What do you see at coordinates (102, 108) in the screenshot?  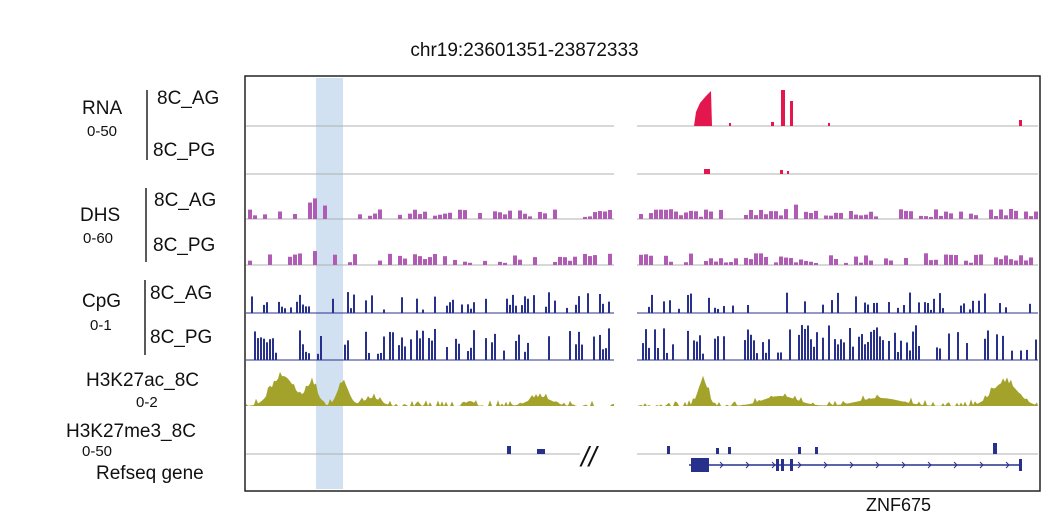 I see `rna-group-name: RNA` at bounding box center [102, 108].